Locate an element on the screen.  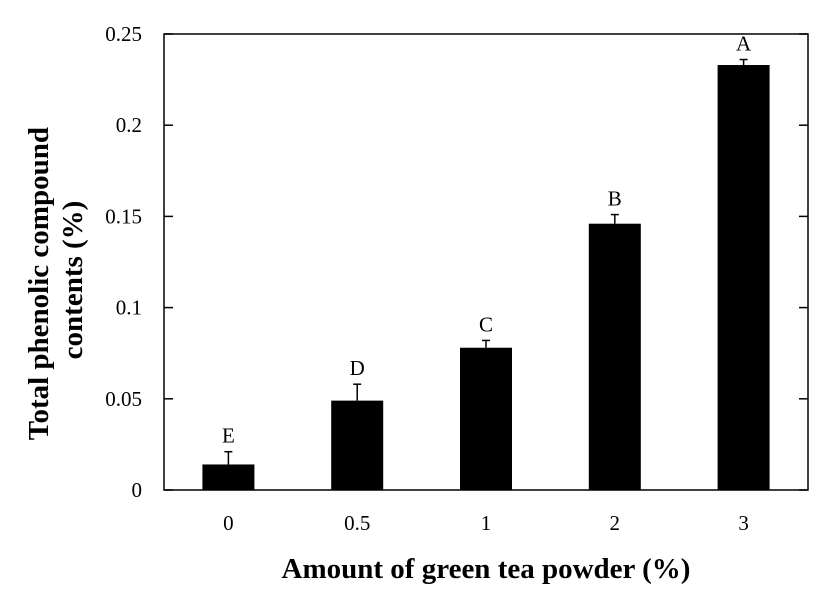
x-tick-label: 2 is located at coordinates (615, 523).